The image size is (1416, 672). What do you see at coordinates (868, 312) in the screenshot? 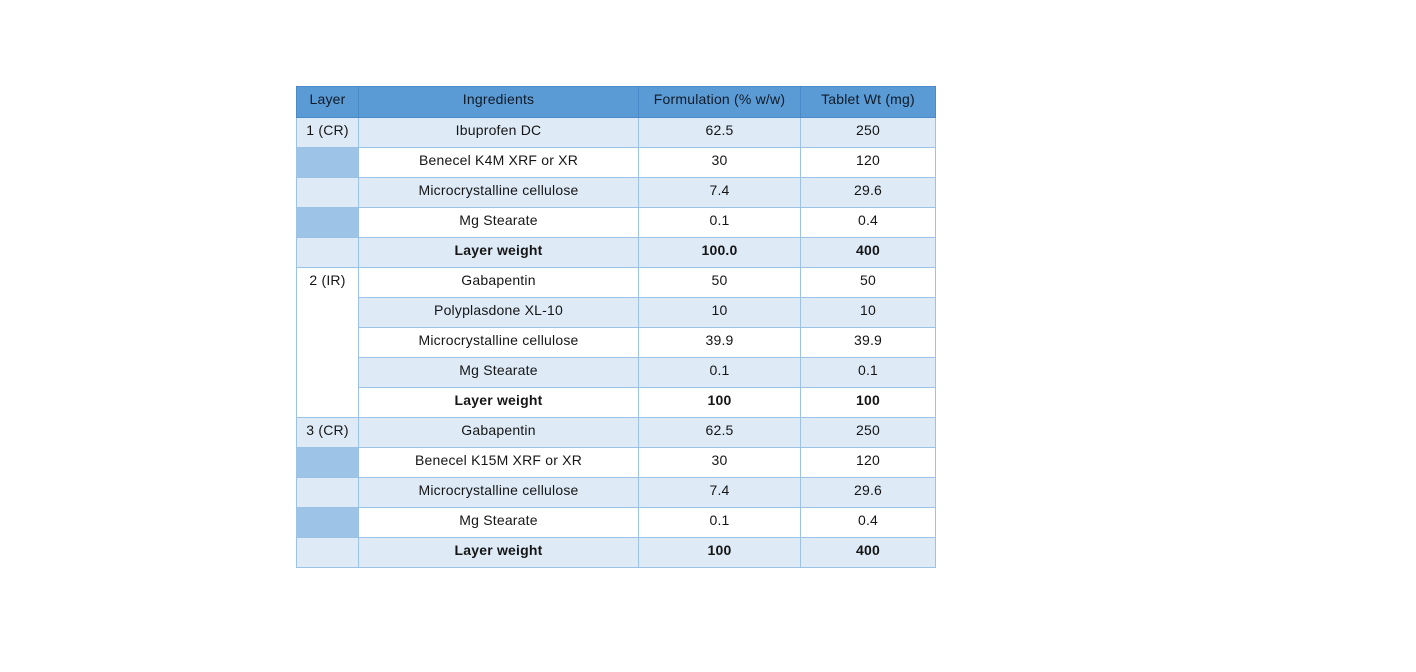
I see `tablet-wt-cell: 10` at bounding box center [868, 312].